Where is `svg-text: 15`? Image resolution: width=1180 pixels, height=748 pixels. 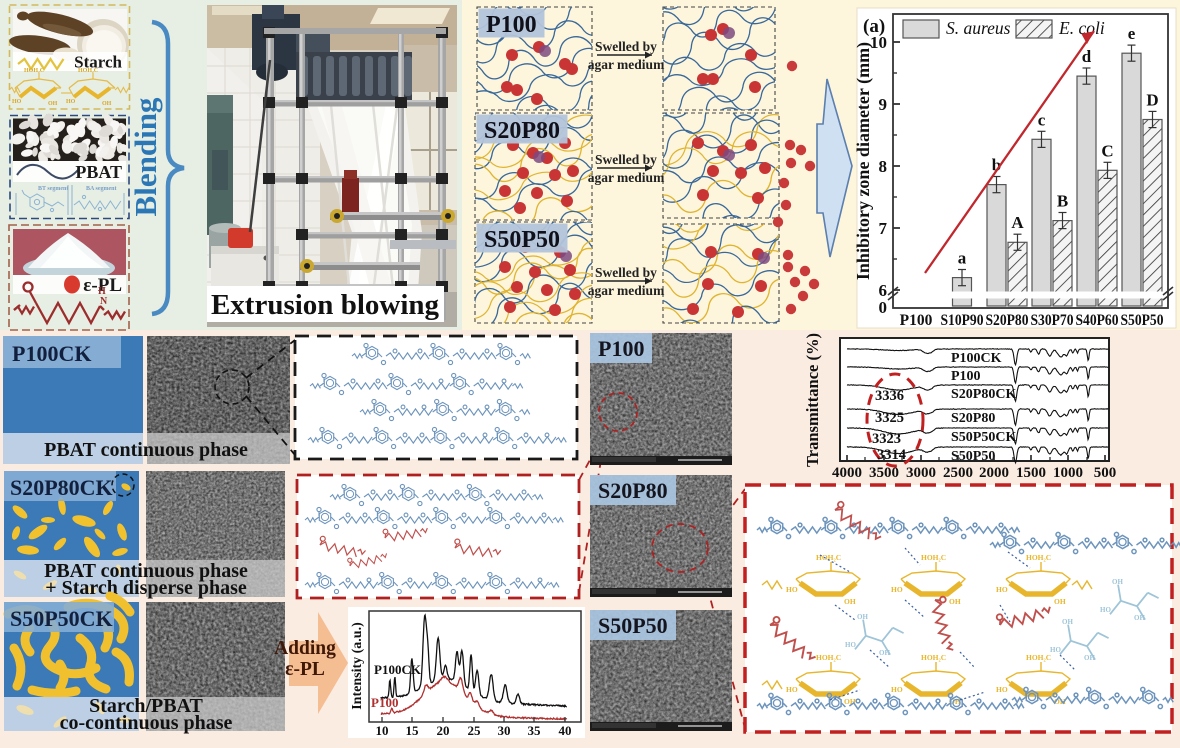
svg-text: 15 is located at coordinates (413, 730).